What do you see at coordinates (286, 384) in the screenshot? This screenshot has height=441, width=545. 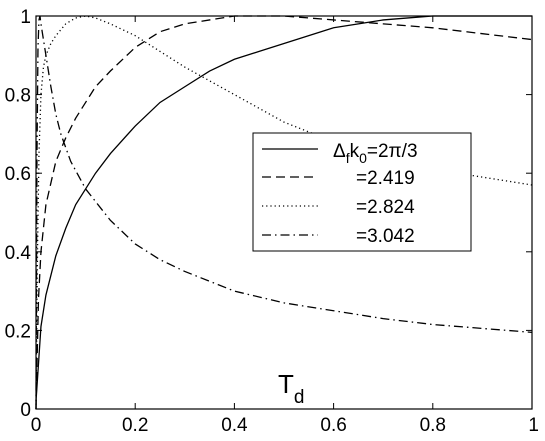 I see `x-axis-label-main: T` at bounding box center [286, 384].